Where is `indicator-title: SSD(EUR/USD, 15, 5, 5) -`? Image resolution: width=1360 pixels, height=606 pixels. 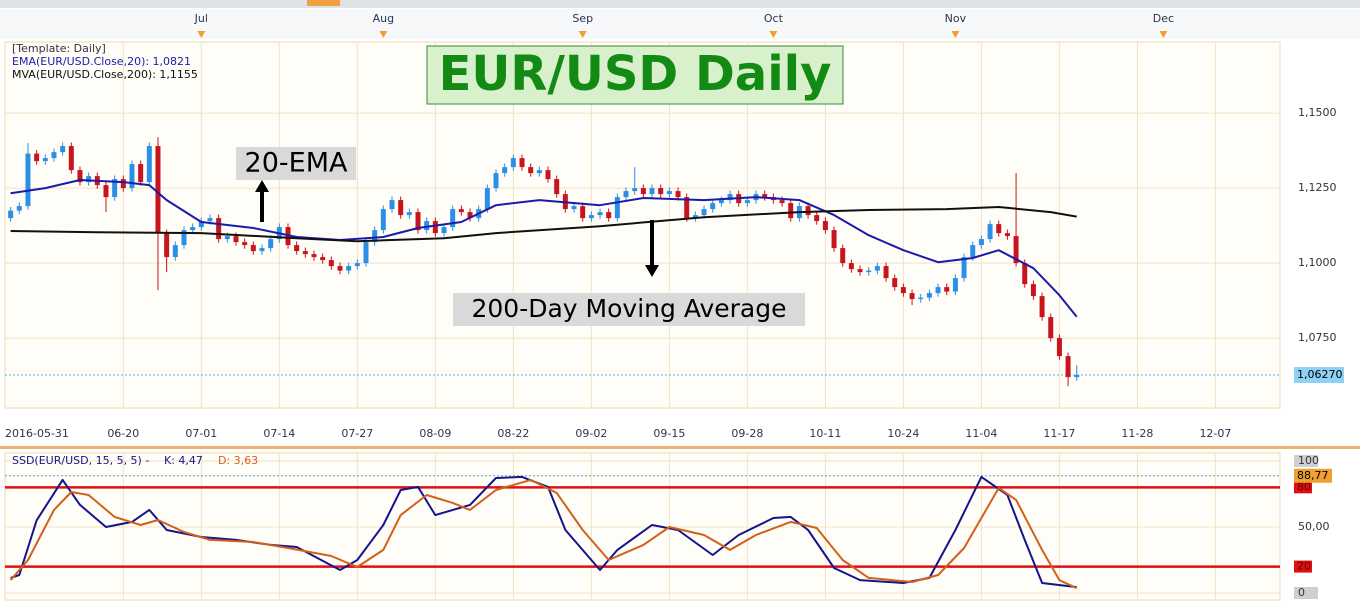 indicator-title: SSD(EUR/USD, 15, 5, 5) - is located at coordinates (80, 460).